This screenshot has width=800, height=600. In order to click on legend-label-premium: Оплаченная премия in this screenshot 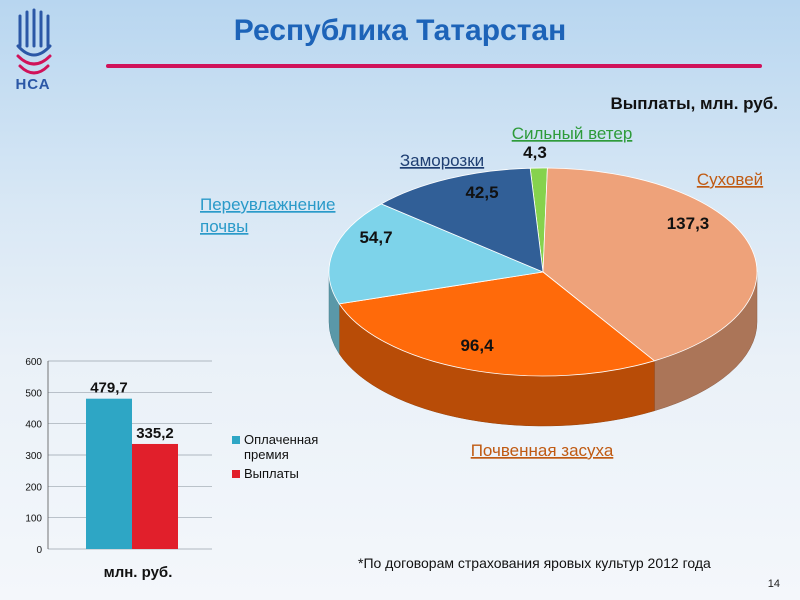, I will do `click(281, 447)`.